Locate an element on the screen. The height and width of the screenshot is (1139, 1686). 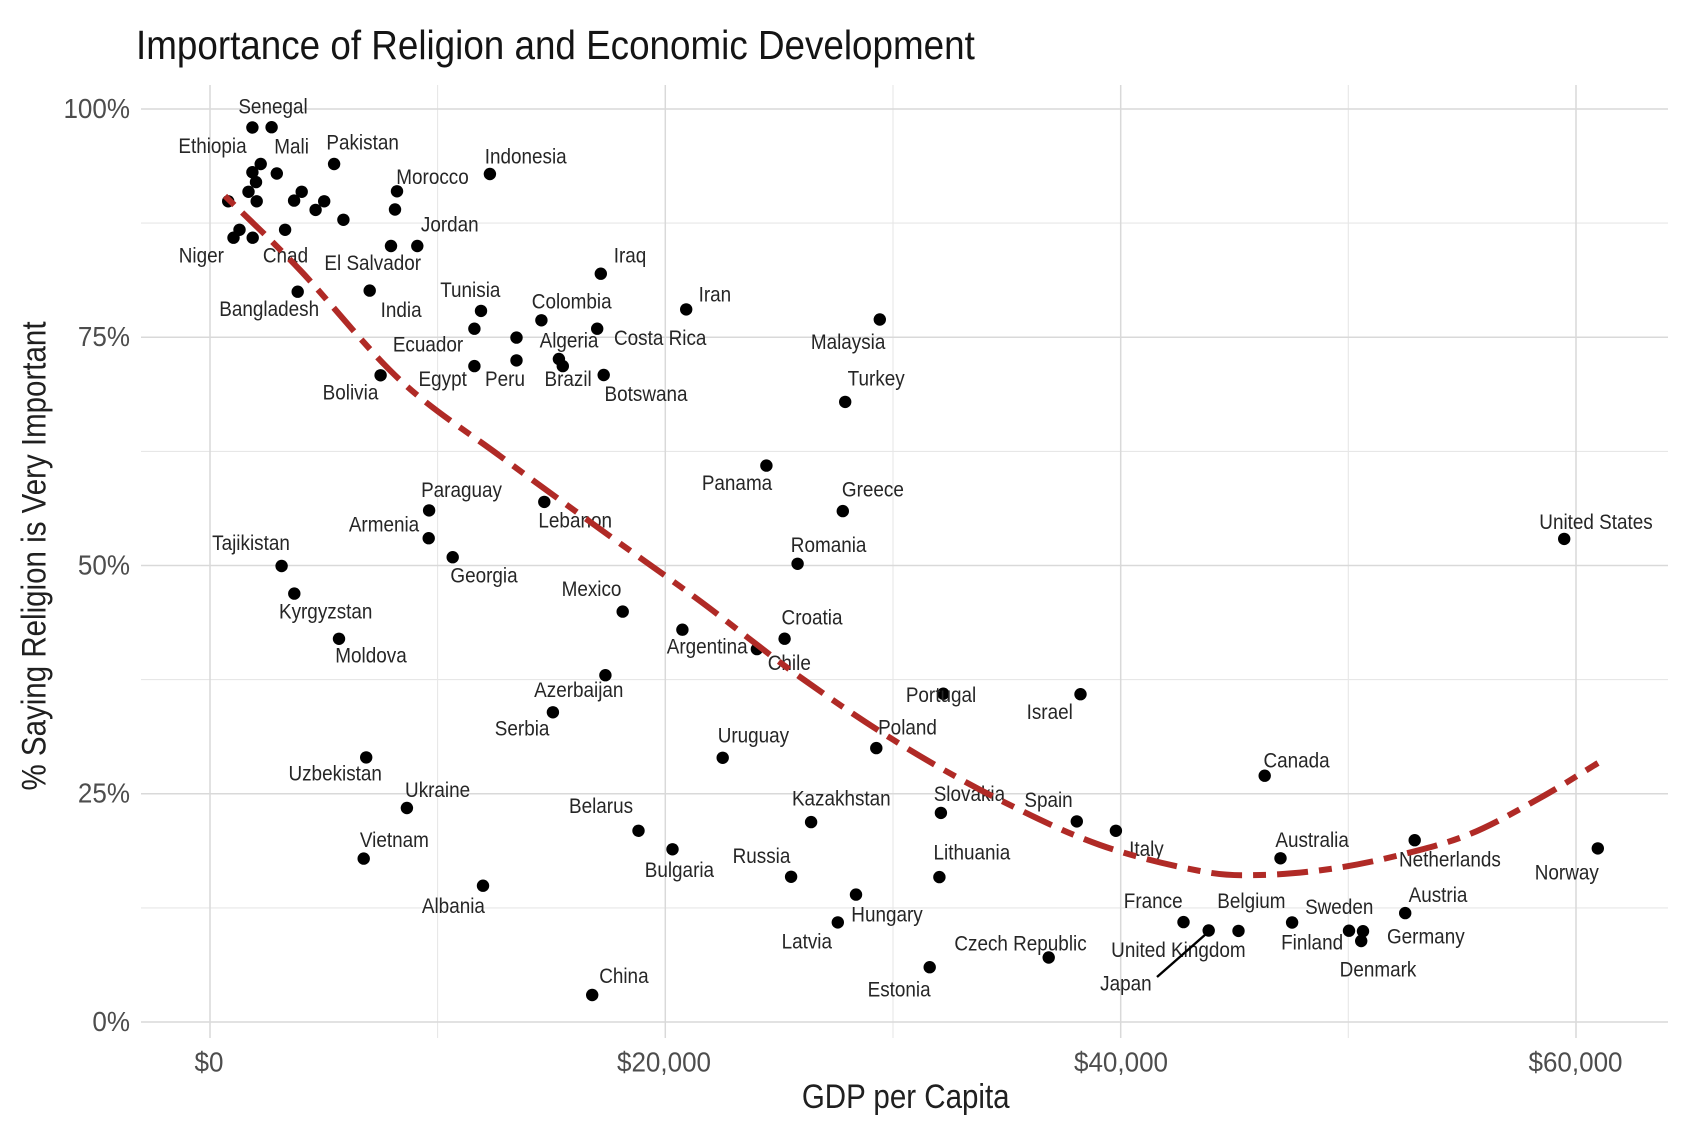
svg-text: Chile is located at coordinates (789, 663).